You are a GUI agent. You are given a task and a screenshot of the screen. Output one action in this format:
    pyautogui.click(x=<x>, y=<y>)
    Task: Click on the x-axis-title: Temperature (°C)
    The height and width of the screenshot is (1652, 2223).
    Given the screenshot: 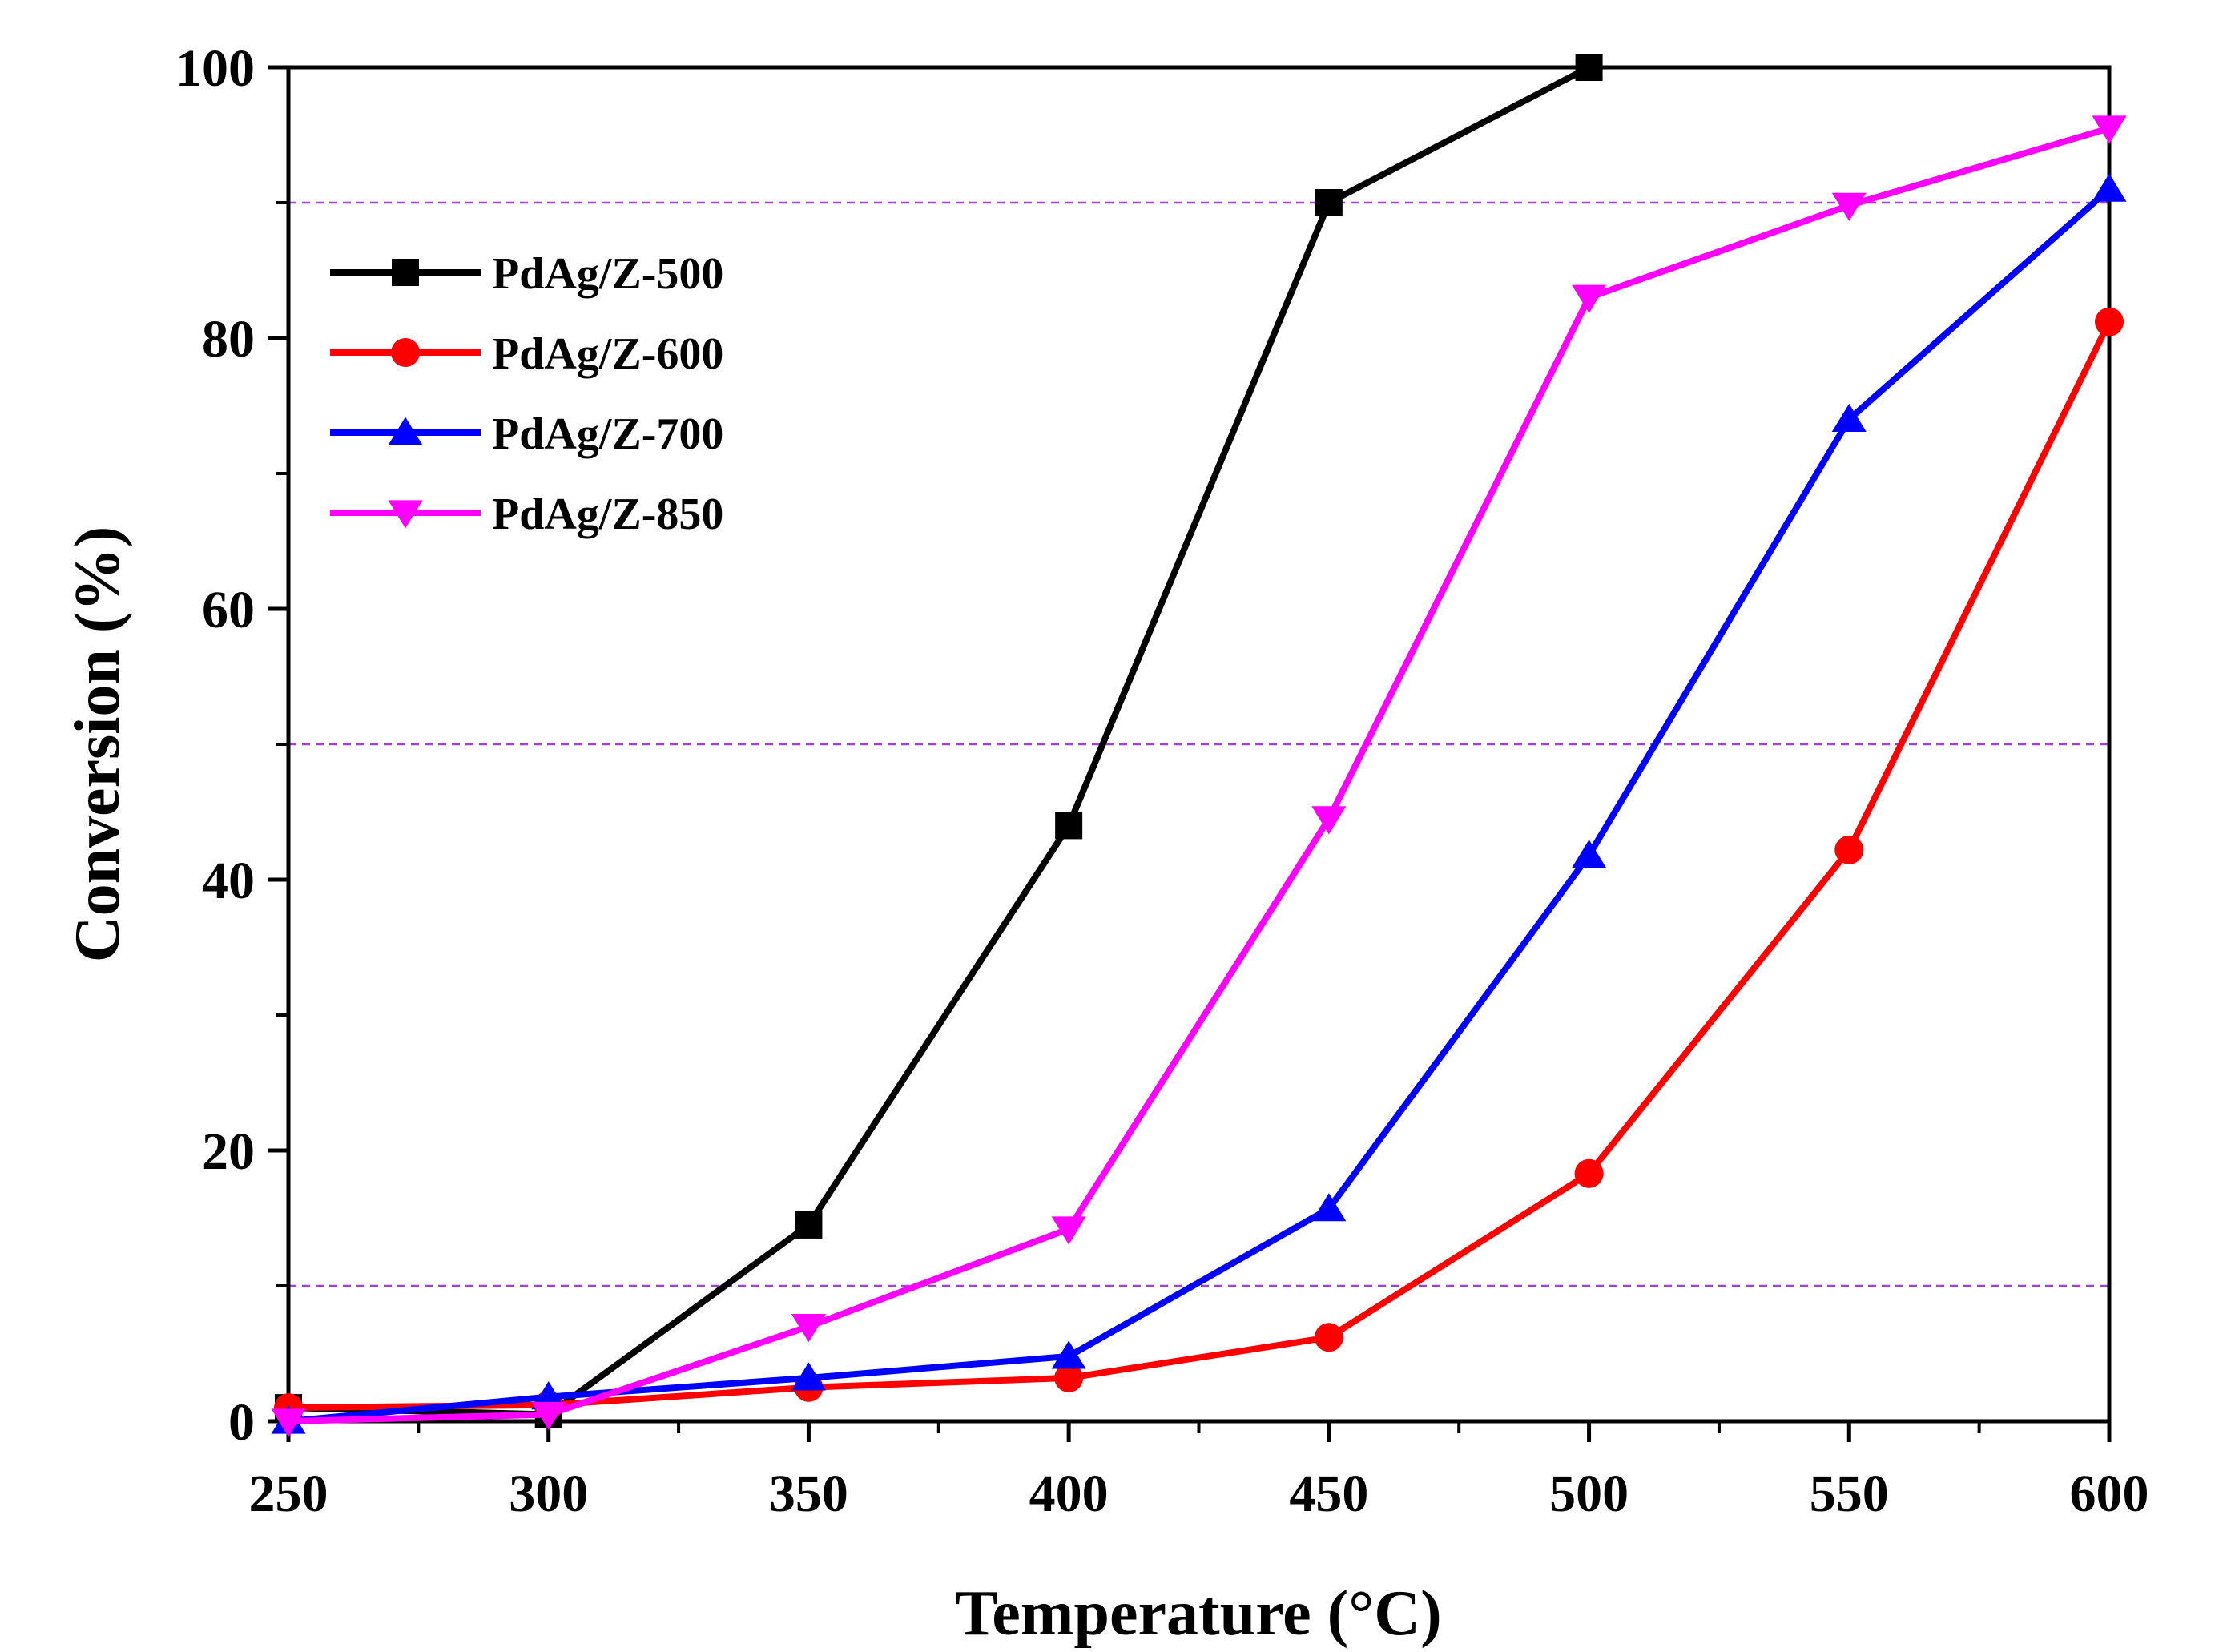 What is the action you would take?
    pyautogui.click(x=1198, y=1614)
    